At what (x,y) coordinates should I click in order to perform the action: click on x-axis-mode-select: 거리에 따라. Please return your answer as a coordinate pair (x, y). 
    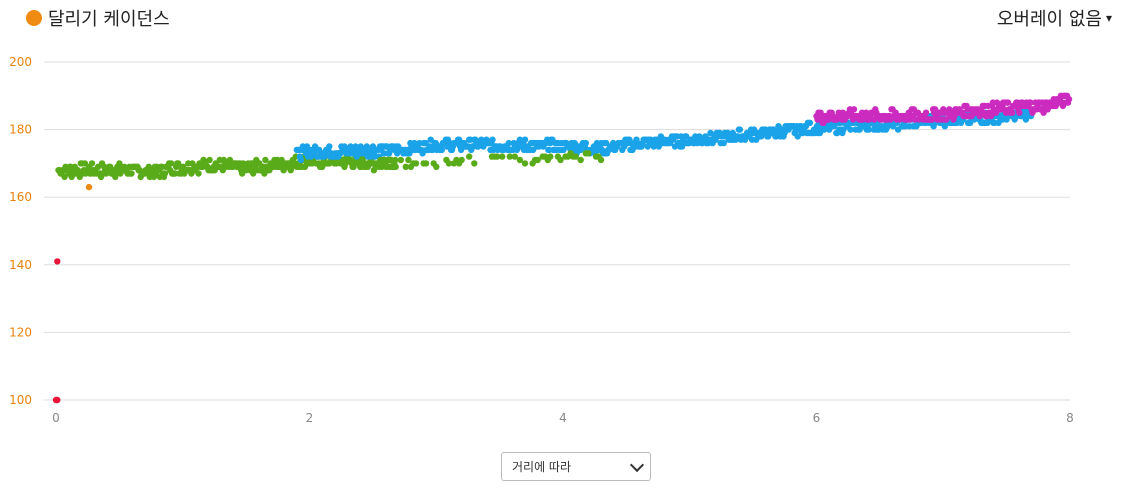
    Looking at the image, I should click on (576, 466).